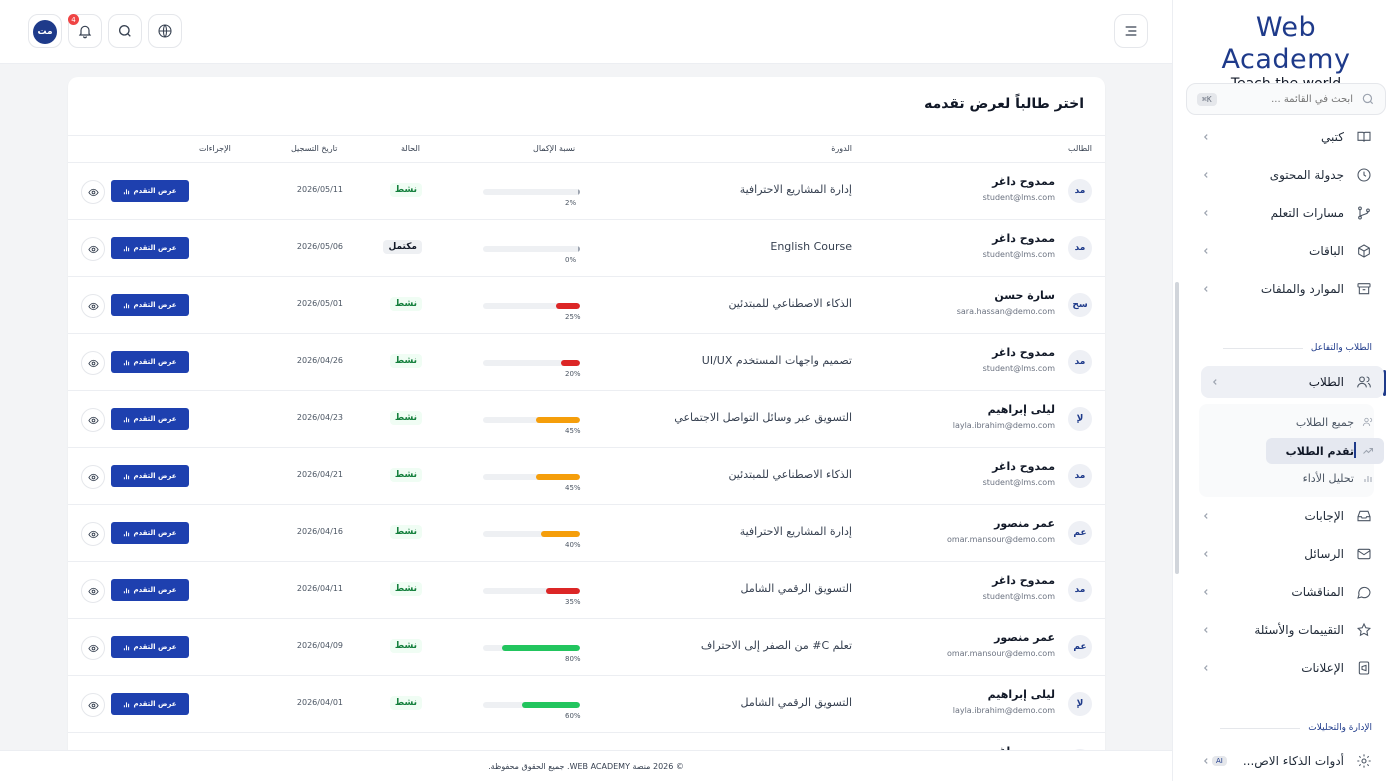 This screenshot has height=781, width=1400. What do you see at coordinates (1328, 478) in the screenshot?
I see `submenu-item-label: تحليل الأداء` at bounding box center [1328, 478].